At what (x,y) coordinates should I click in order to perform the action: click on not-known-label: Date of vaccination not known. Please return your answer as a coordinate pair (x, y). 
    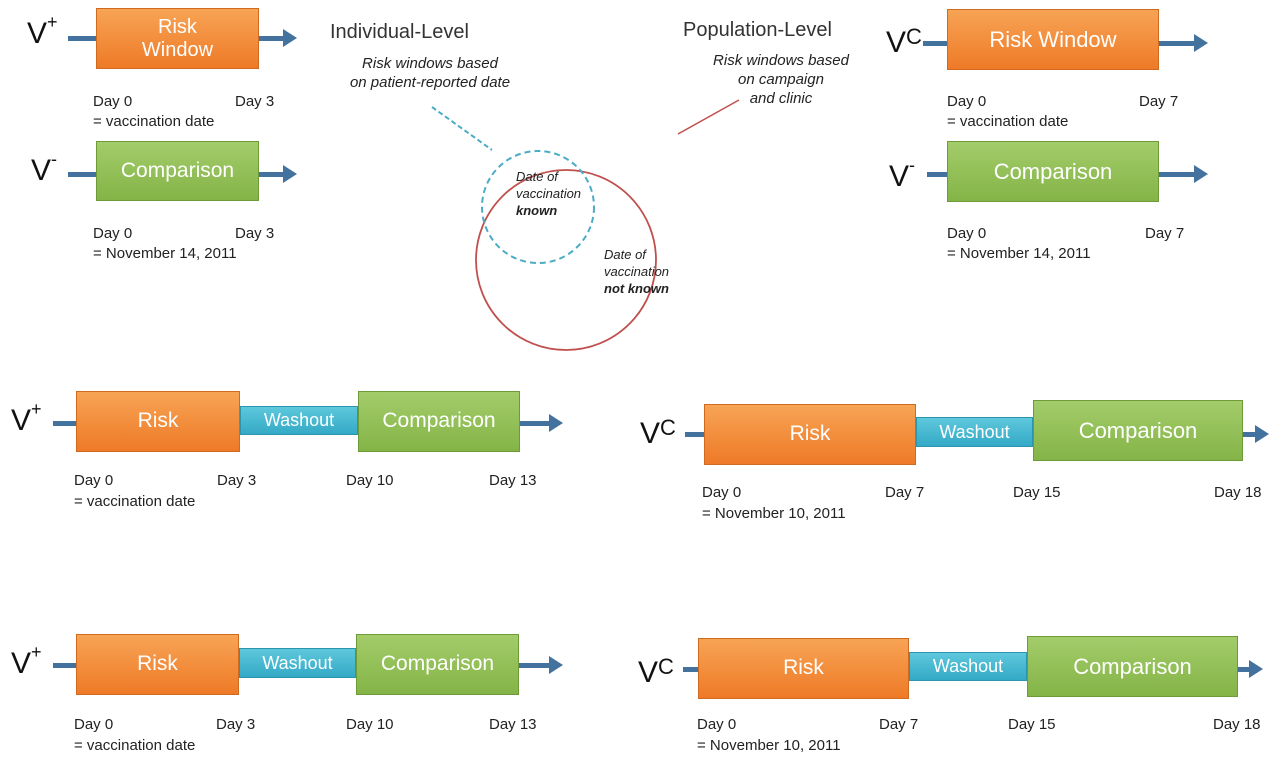
    Looking at the image, I should click on (637, 271).